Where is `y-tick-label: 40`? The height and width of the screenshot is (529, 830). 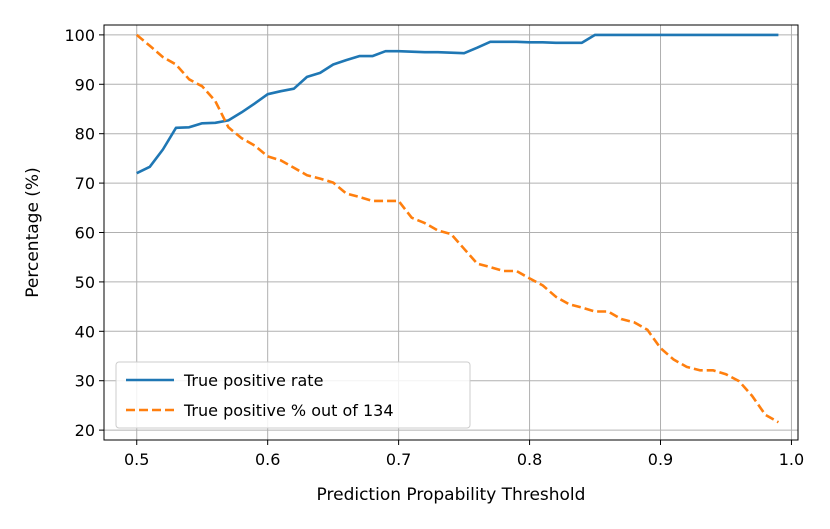 y-tick-label: 40 is located at coordinates (85, 331).